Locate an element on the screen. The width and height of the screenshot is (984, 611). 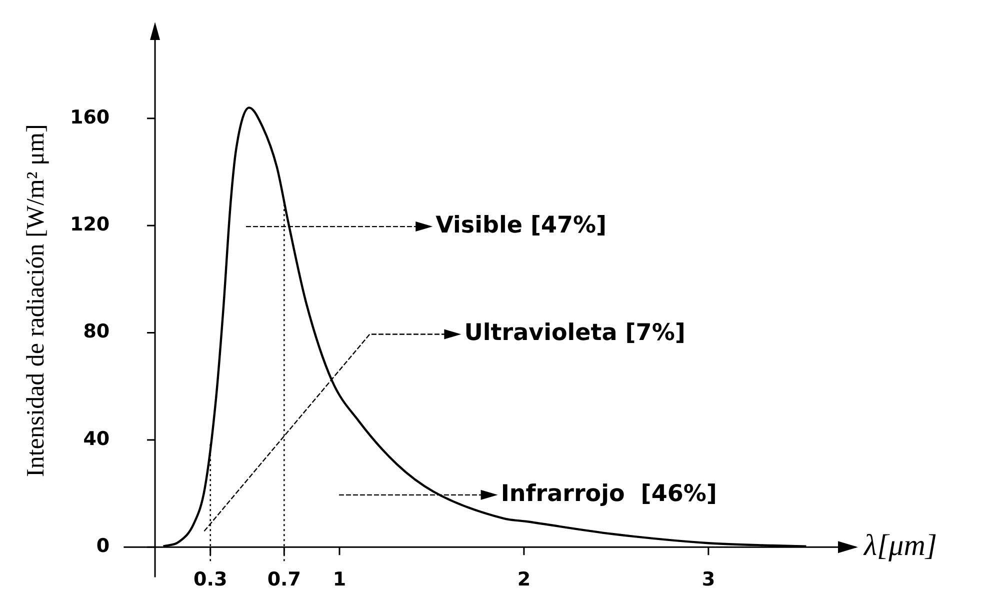
annotation: Visible [47%] is located at coordinates (521, 225).